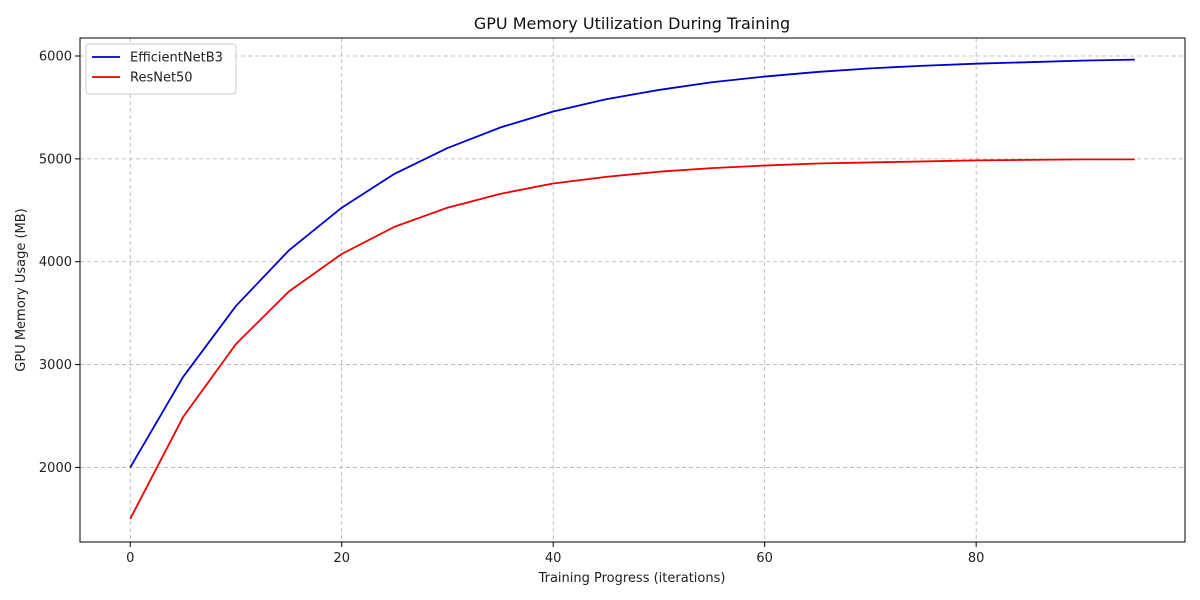 The width and height of the screenshot is (1200, 600). I want to click on legend-label: ResNet50, so click(161, 78).